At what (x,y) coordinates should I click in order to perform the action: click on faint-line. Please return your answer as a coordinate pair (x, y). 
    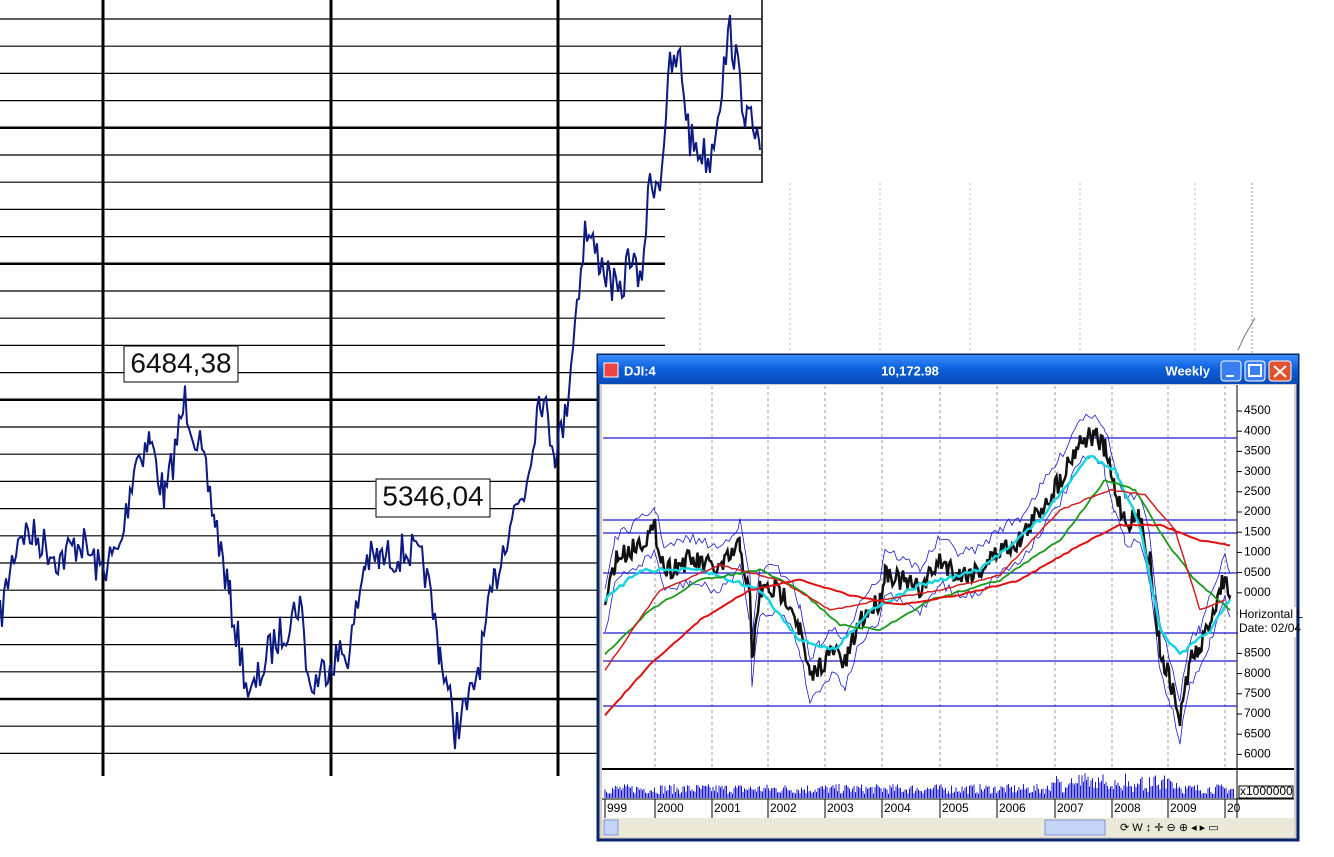
    Looking at the image, I should click on (1246, 334).